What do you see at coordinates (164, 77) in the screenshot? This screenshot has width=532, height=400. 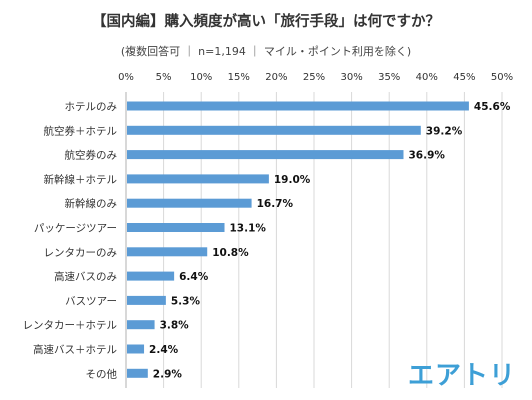 I see `x-tick-label: 5%` at bounding box center [164, 77].